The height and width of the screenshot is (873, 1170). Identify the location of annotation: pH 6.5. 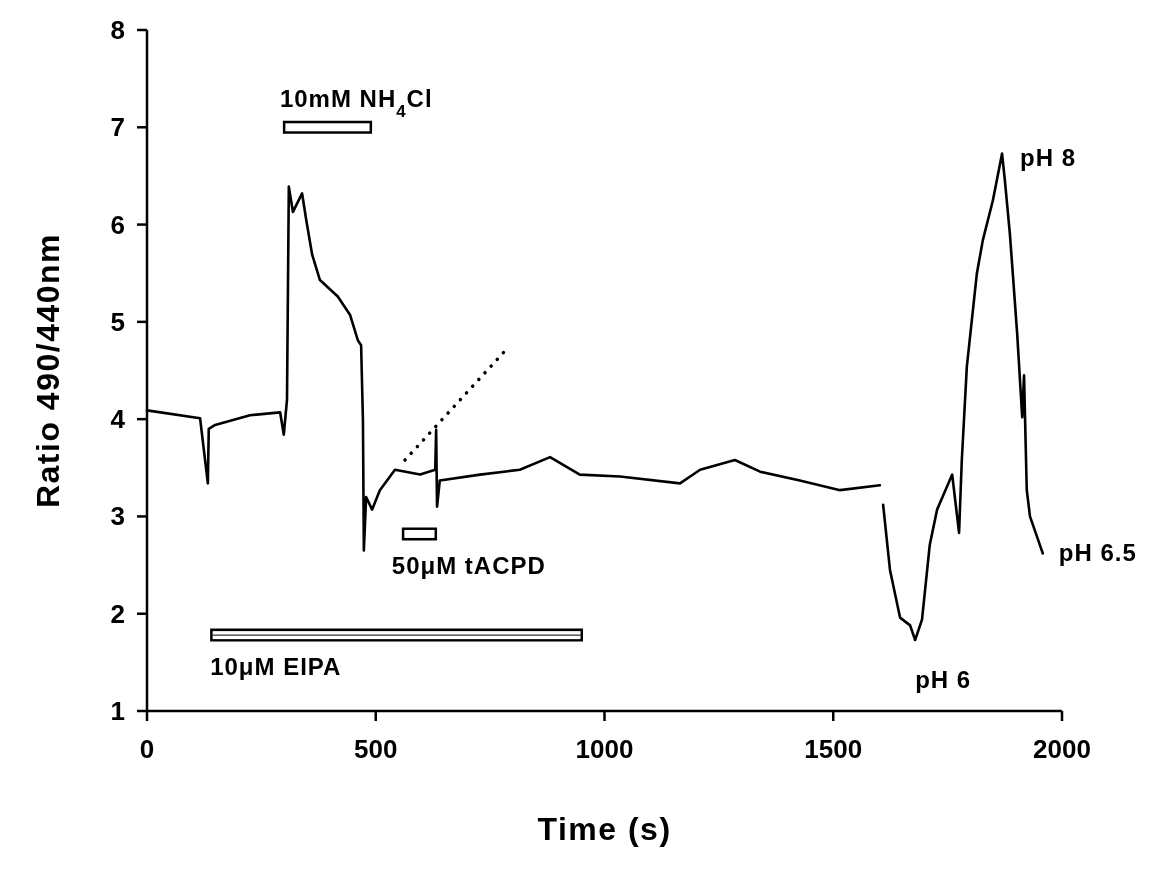
(1097, 553).